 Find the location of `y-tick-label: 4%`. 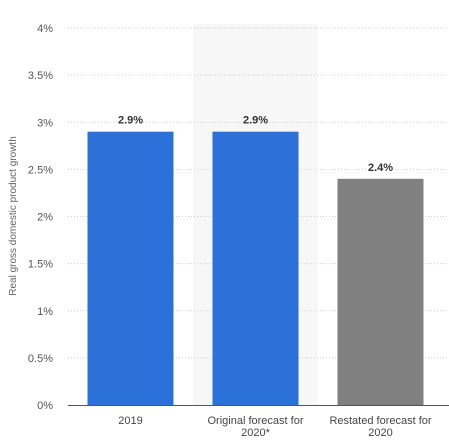

y-tick-label: 4% is located at coordinates (45, 29).